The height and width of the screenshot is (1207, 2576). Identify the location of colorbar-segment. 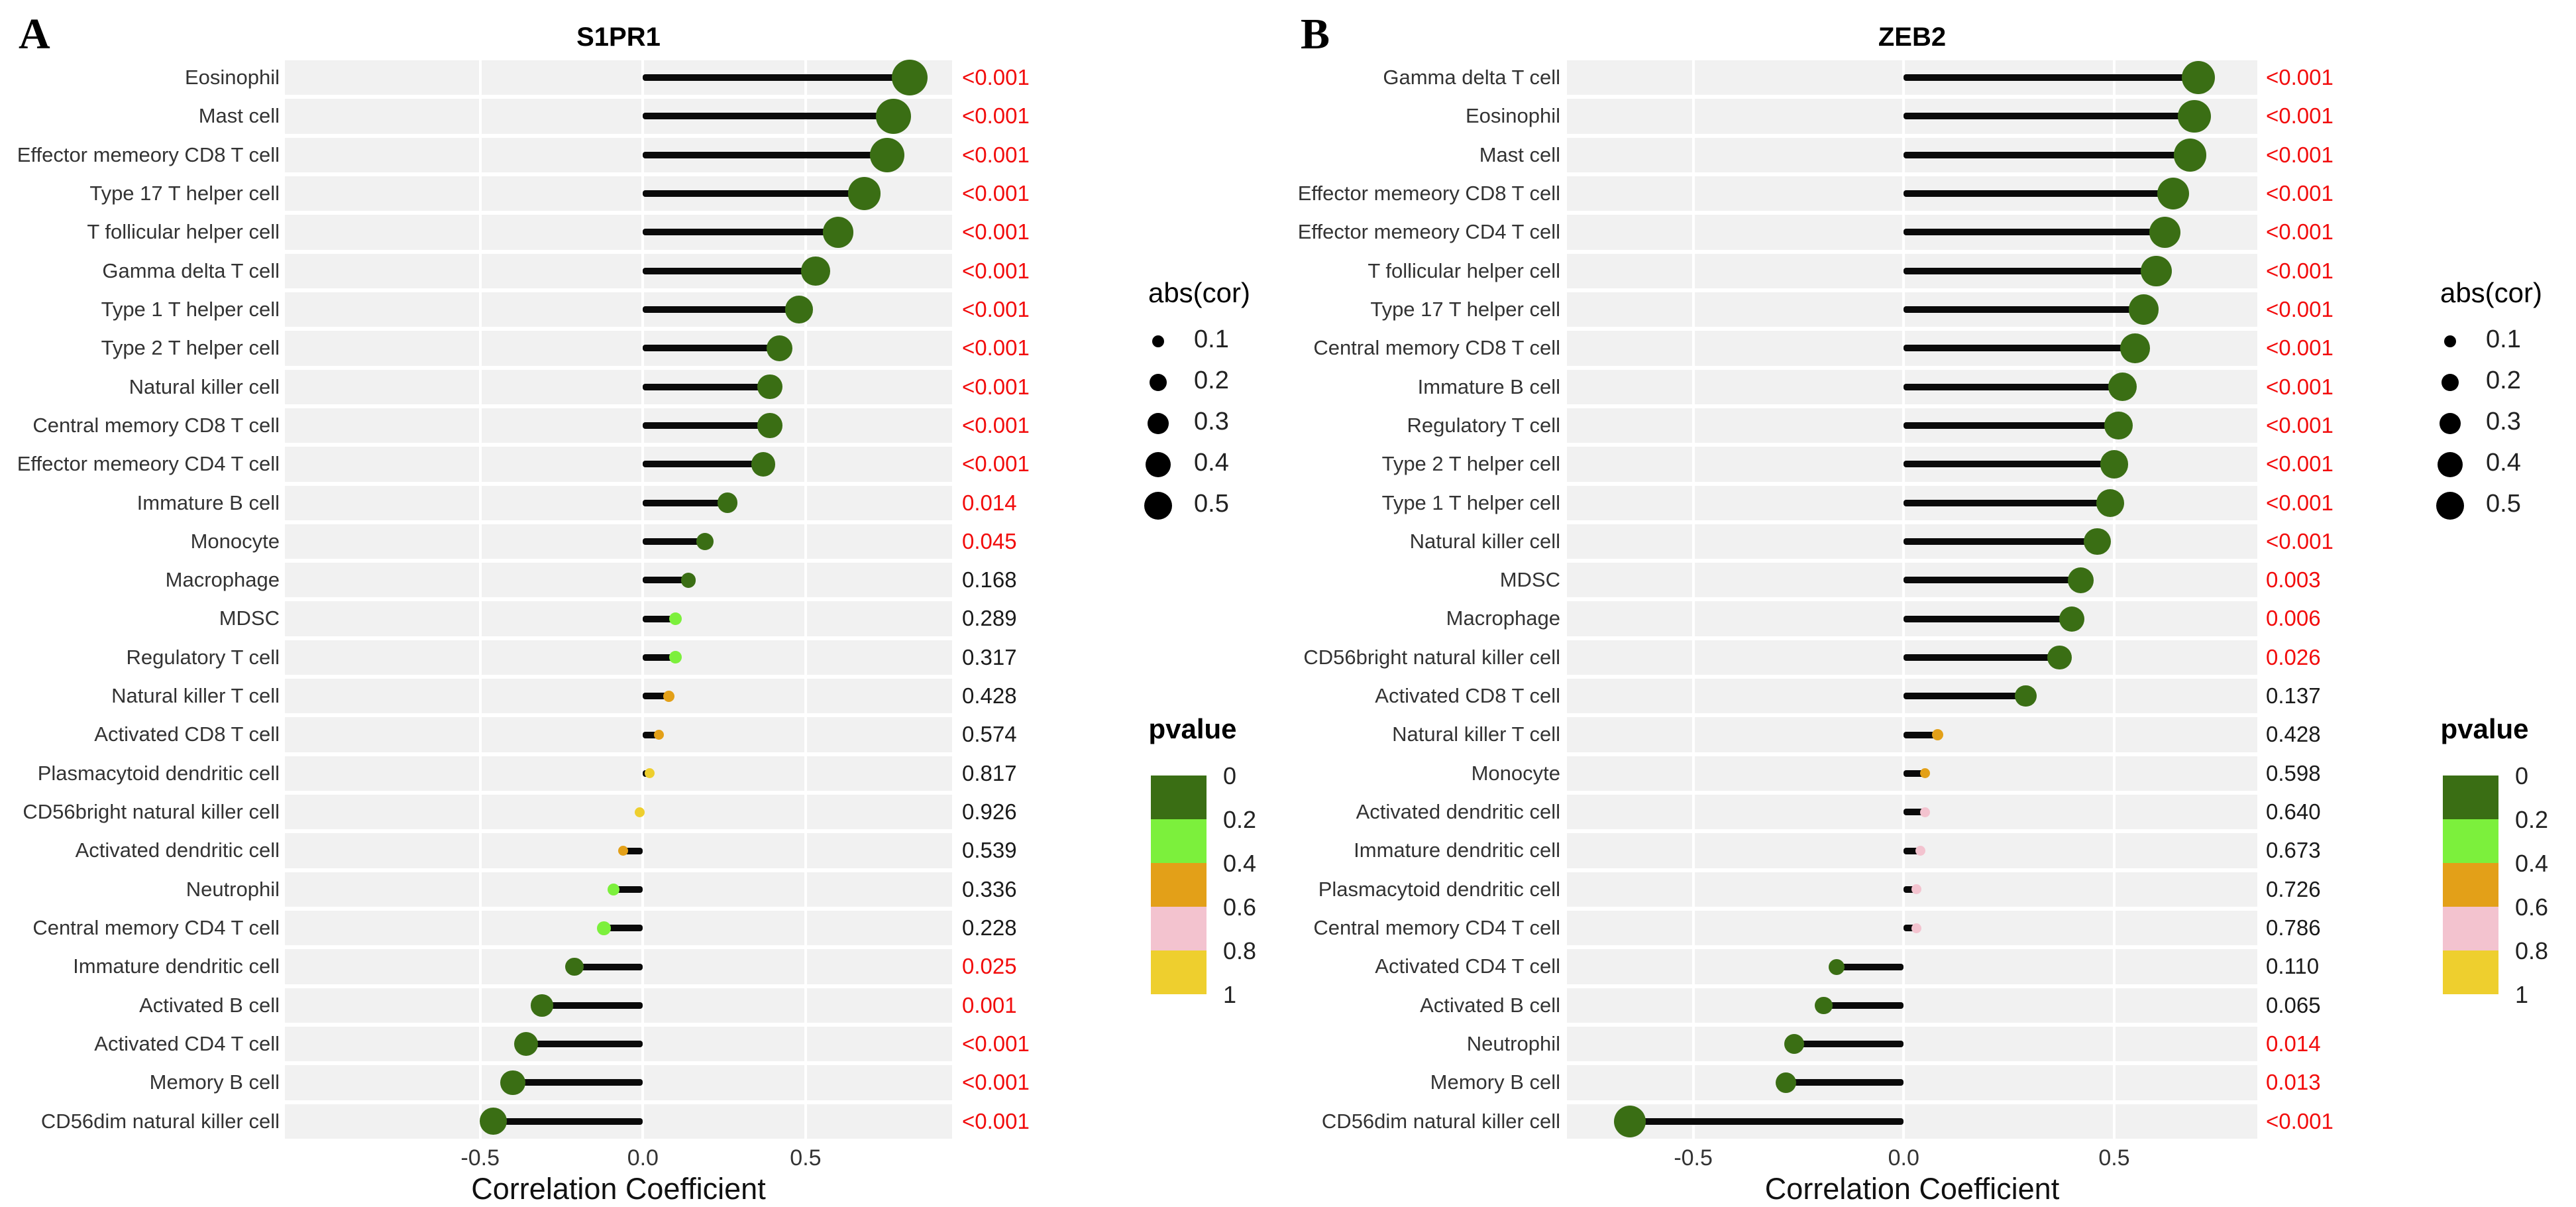
(1179, 928).